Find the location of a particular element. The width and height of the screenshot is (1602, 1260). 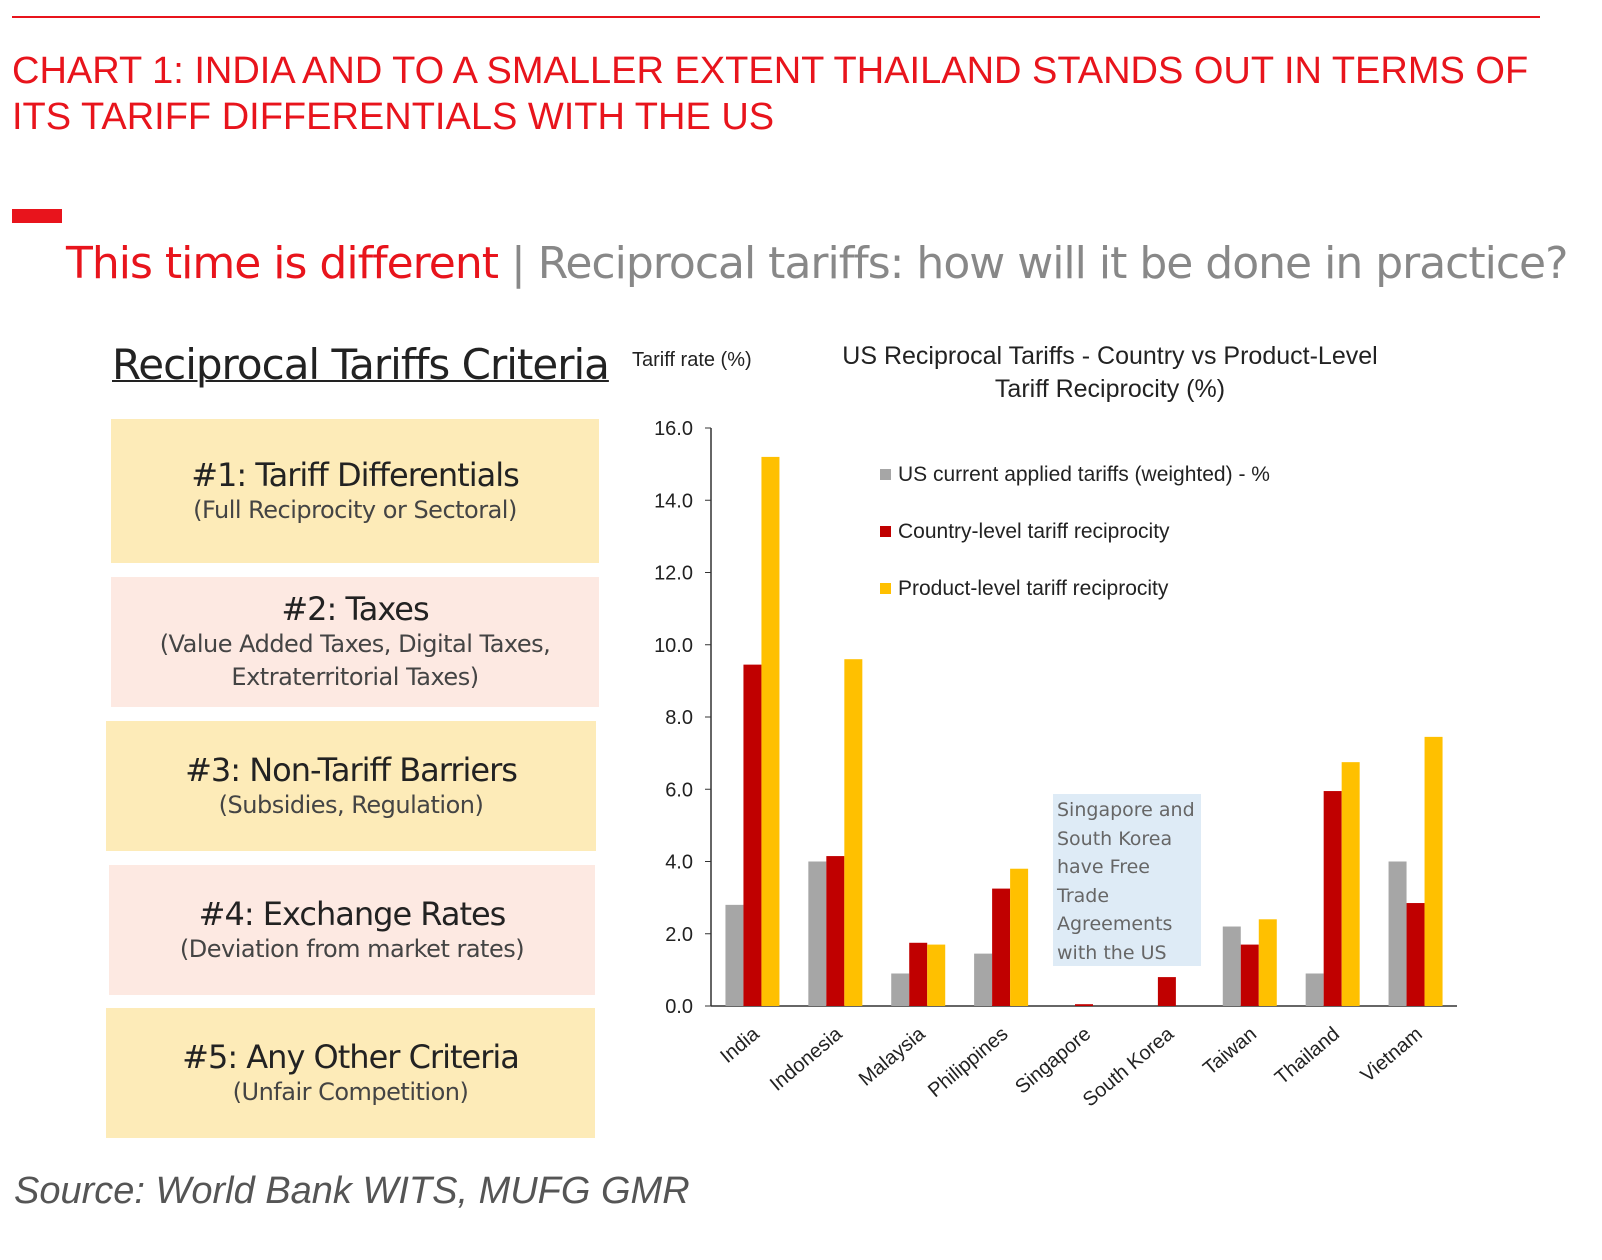

source-note: Source: World Bank WITS, MUFG GMR is located at coordinates (352, 1191).